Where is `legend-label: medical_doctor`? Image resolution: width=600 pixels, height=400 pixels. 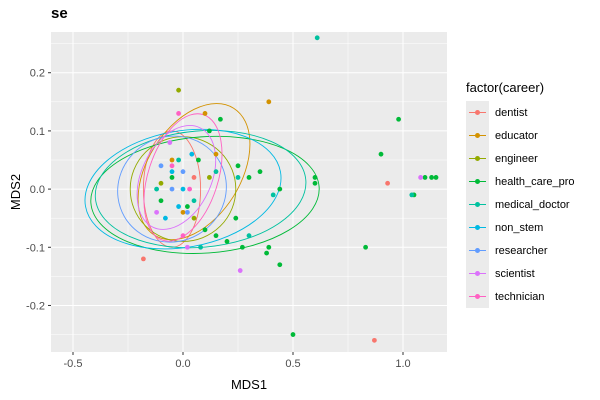
legend-label: medical_doctor is located at coordinates (532, 204).